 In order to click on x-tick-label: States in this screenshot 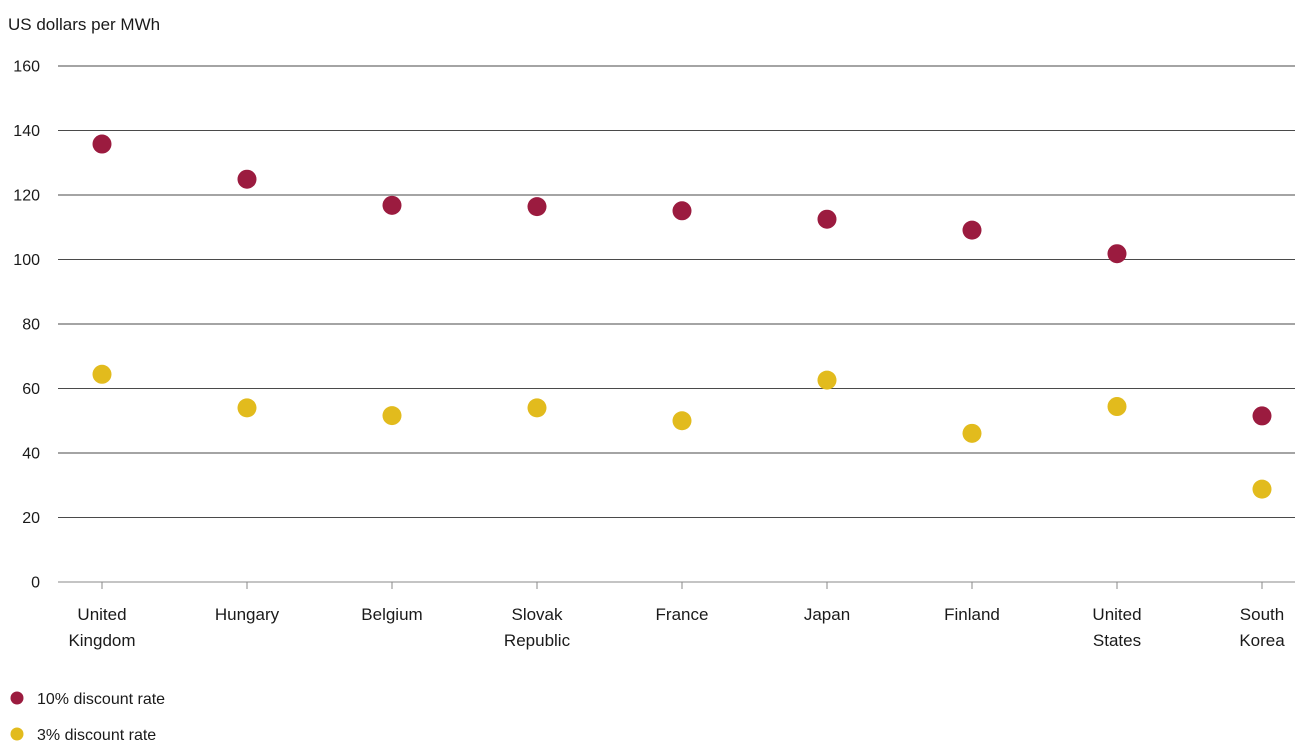, I will do `click(1117, 640)`.